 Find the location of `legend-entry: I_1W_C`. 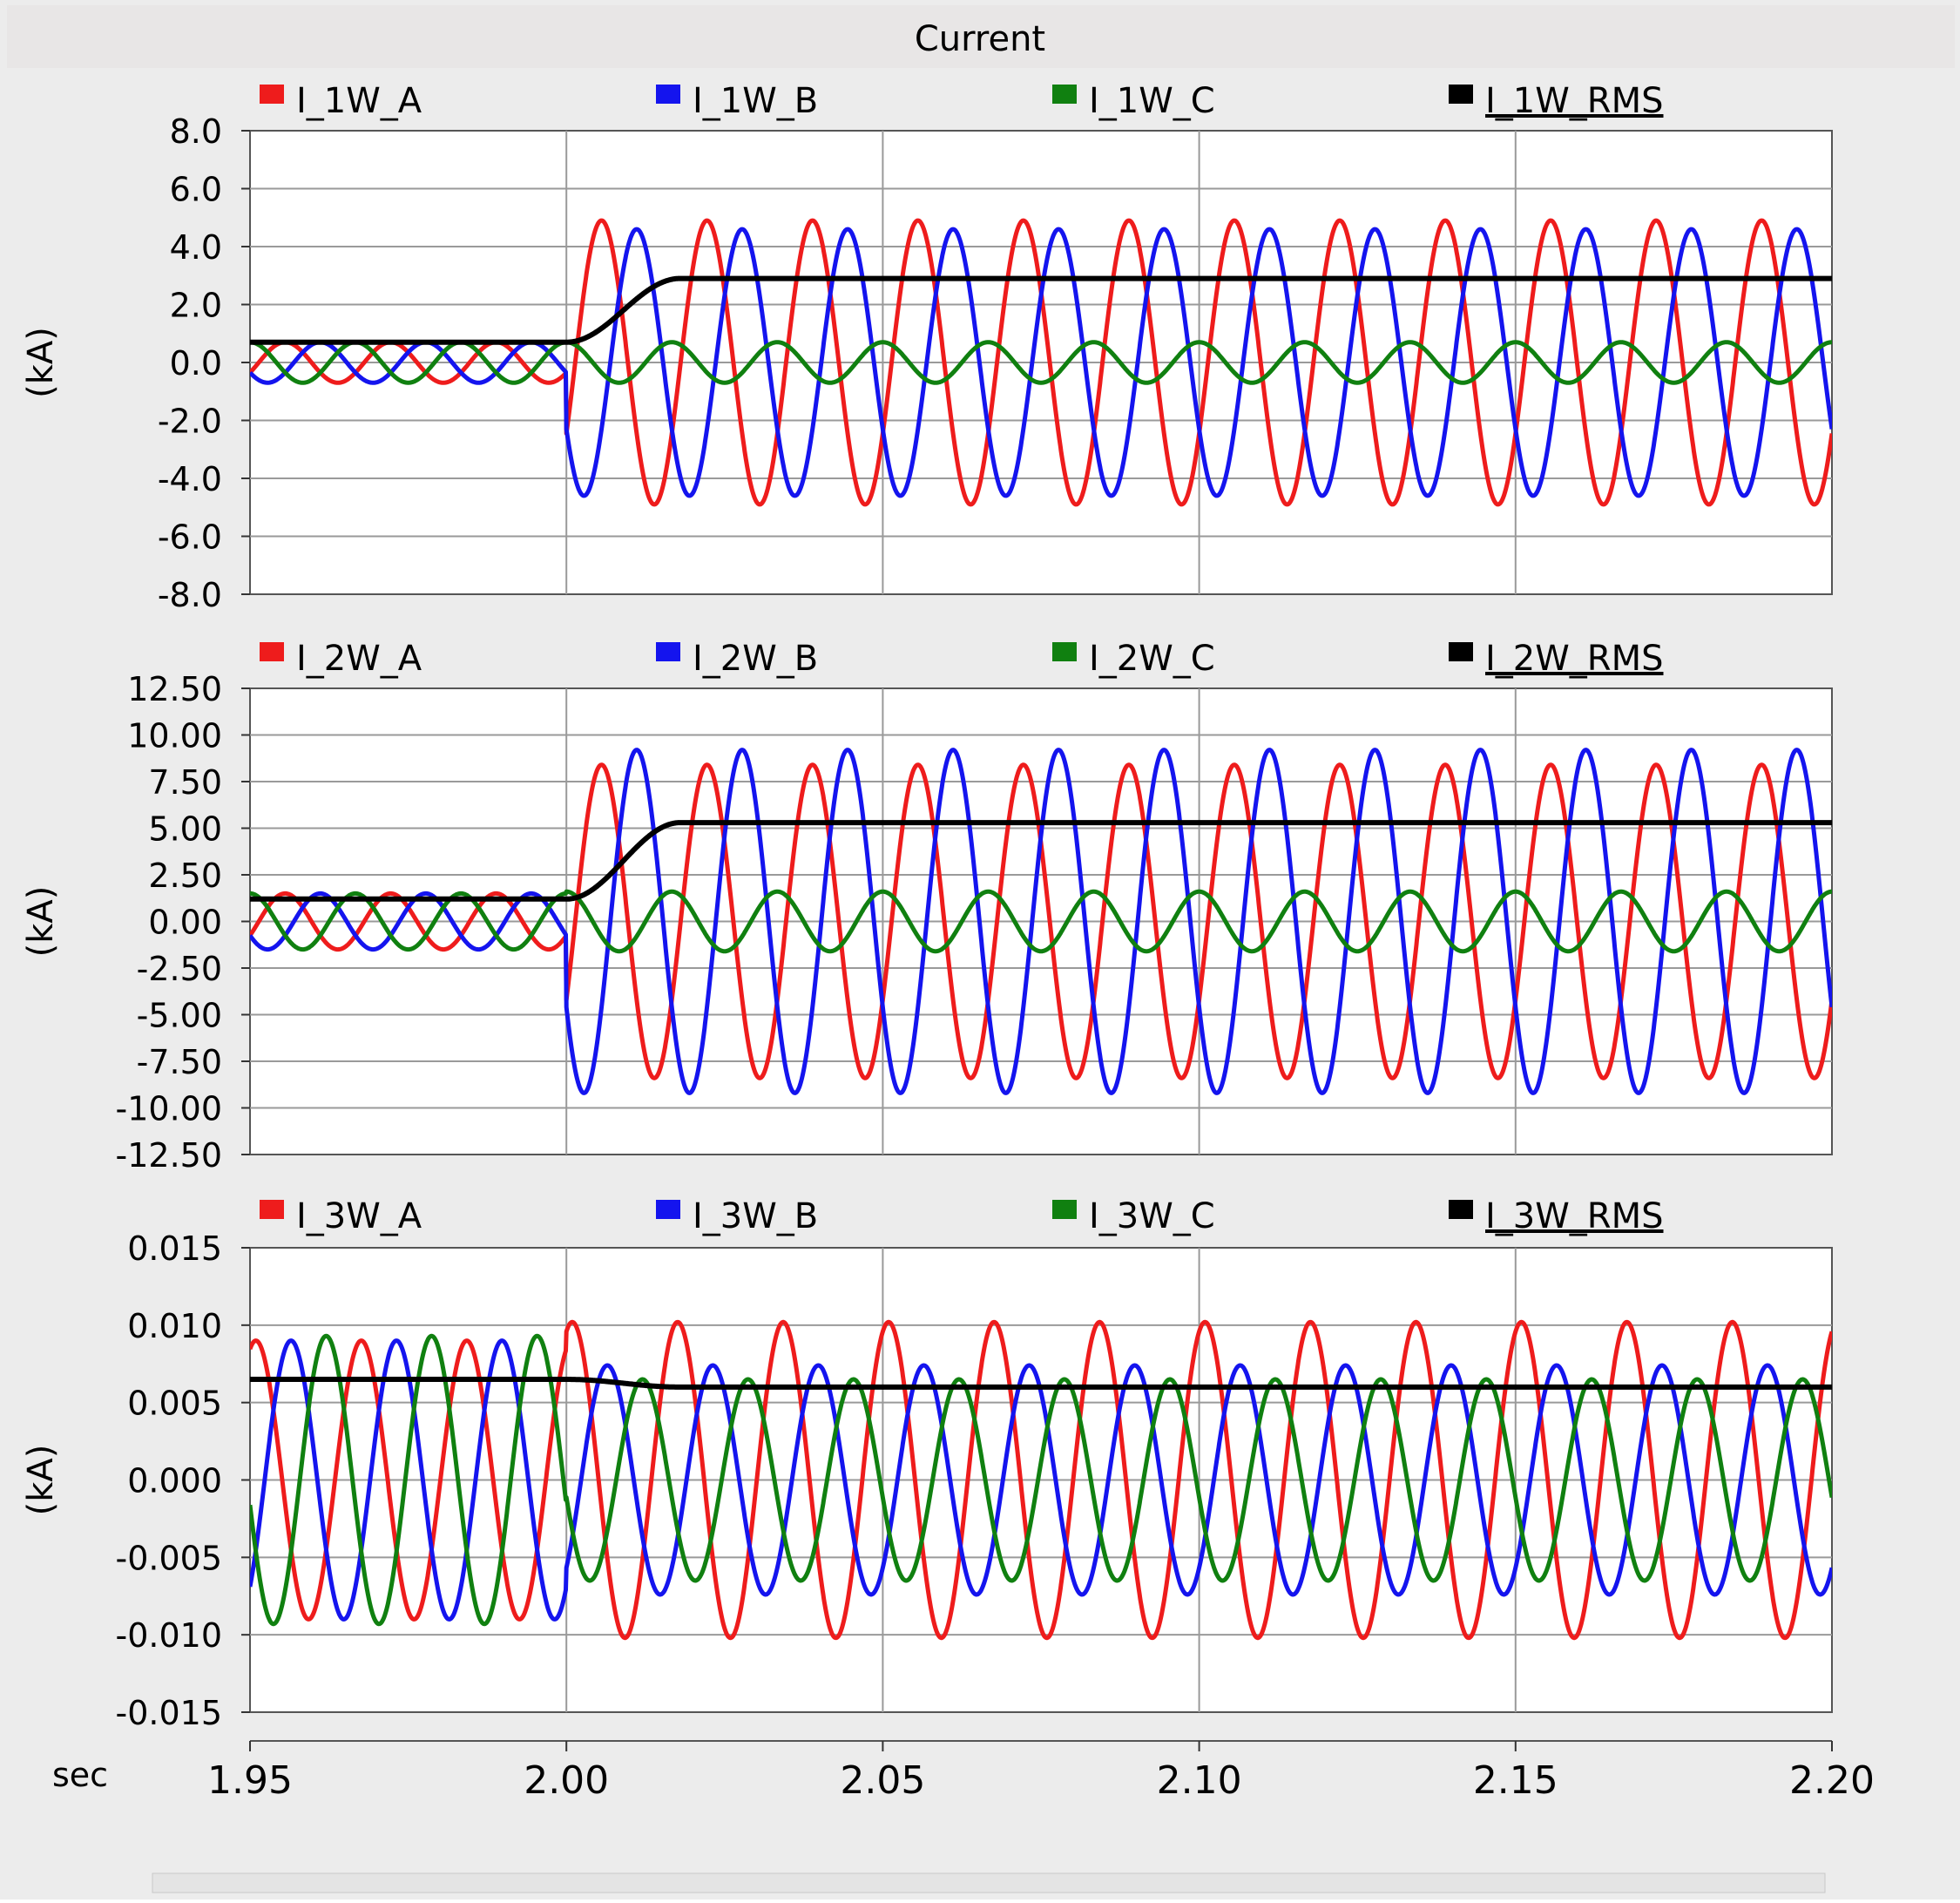

legend-entry: I_1W_C is located at coordinates (1152, 101).